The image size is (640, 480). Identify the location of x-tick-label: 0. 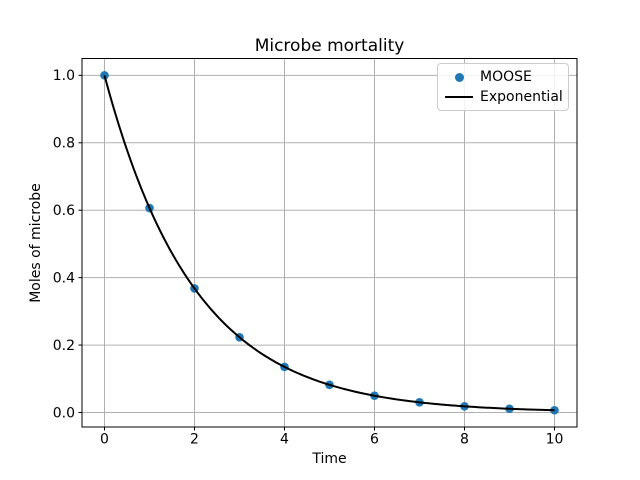
(104, 440).